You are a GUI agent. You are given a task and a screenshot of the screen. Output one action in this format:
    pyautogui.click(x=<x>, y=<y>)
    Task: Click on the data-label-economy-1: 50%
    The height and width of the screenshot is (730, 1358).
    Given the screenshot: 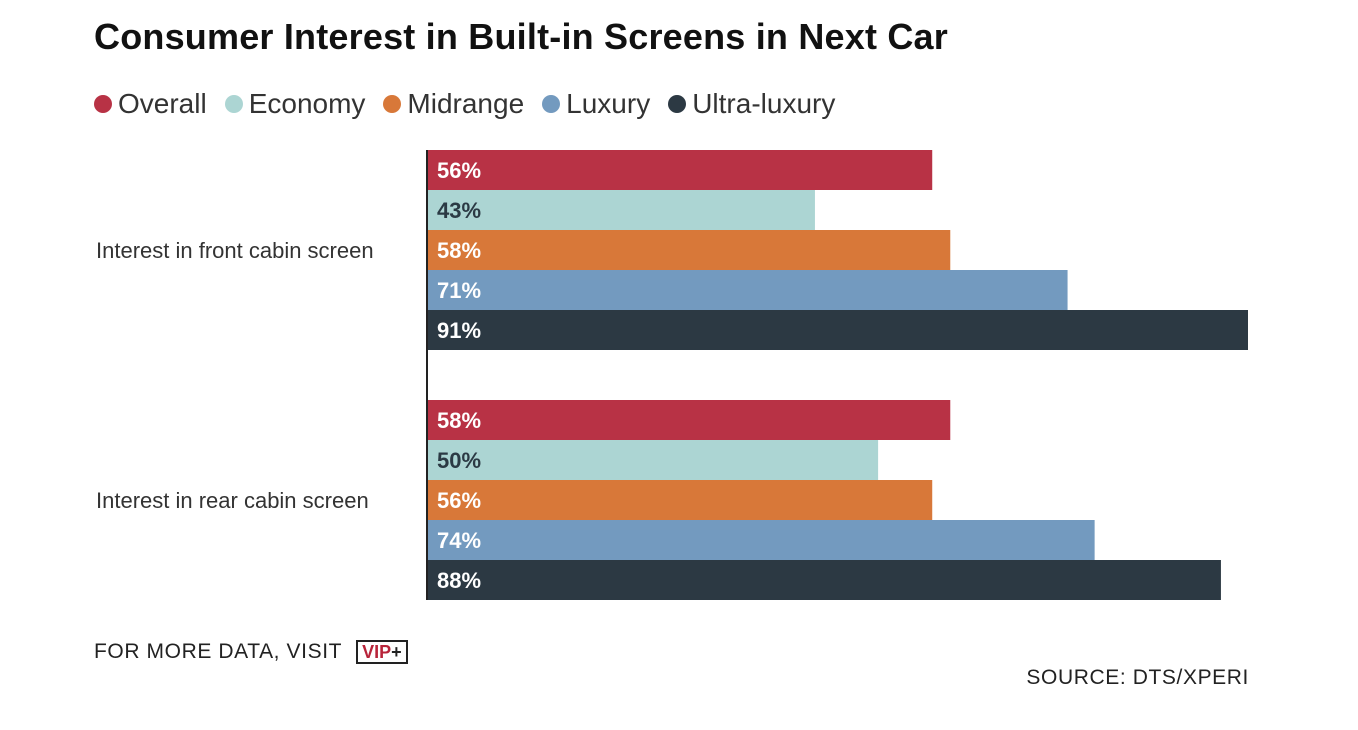 What is the action you would take?
    pyautogui.click(x=459, y=460)
    